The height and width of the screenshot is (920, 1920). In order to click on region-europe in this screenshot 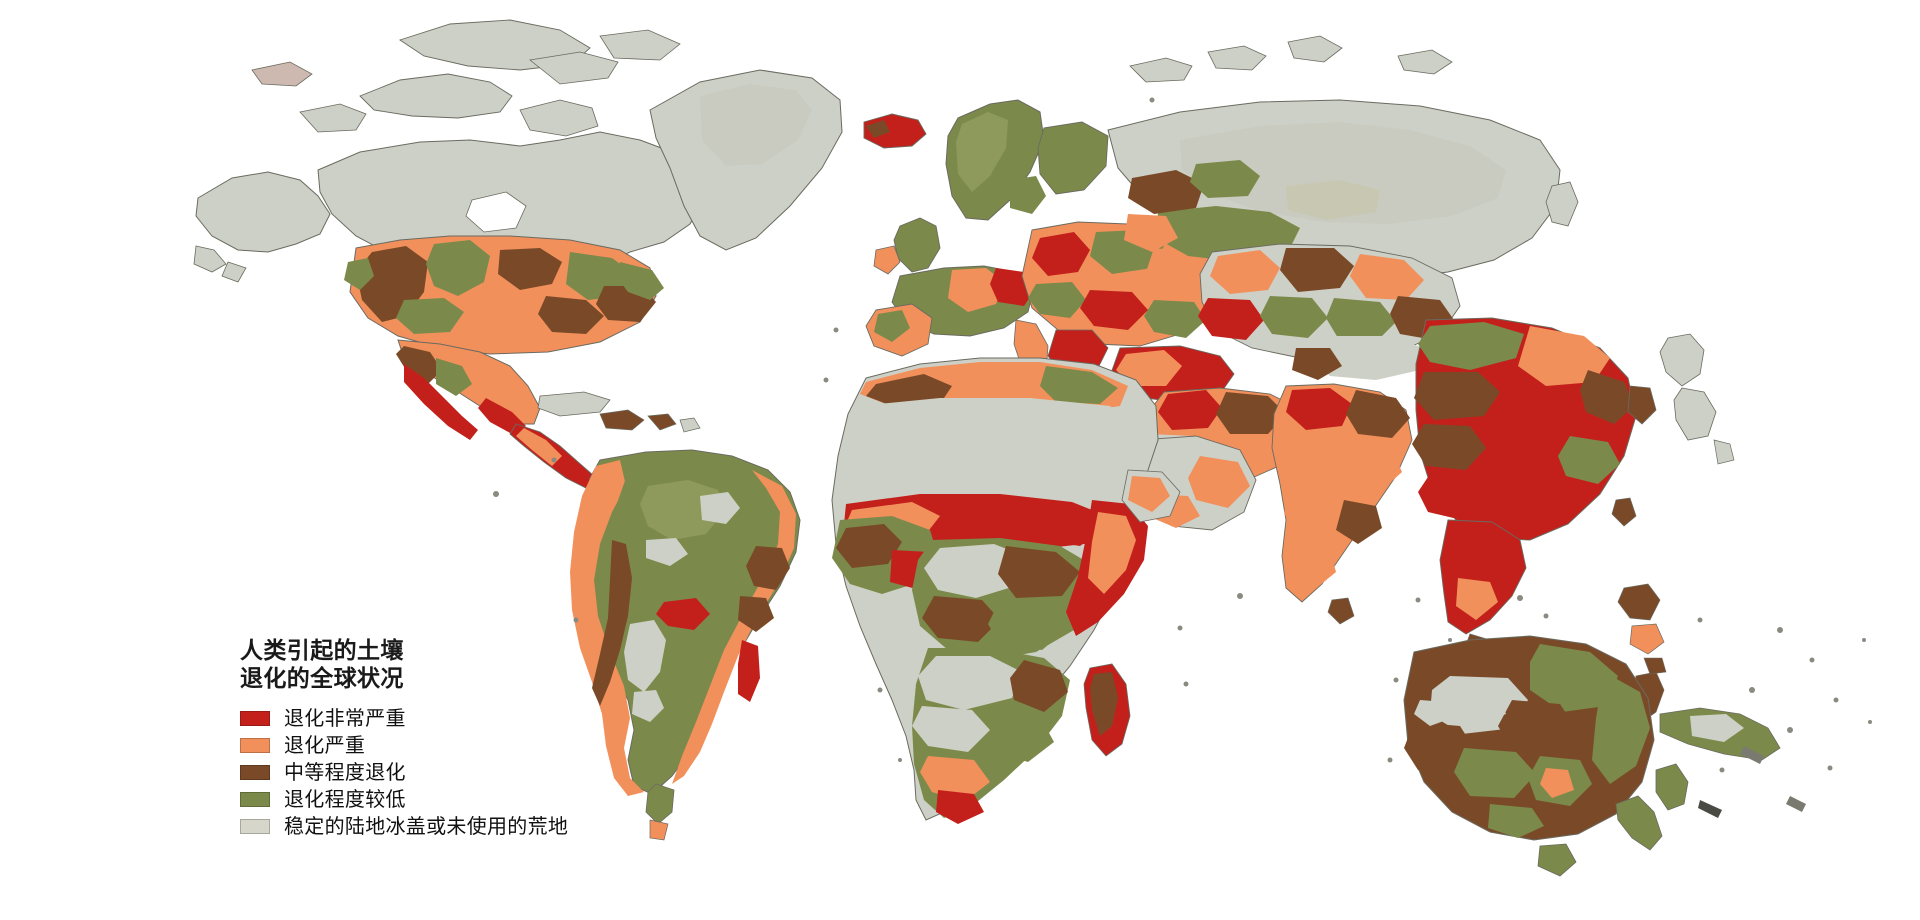, I will do `click(1050, 251)`.